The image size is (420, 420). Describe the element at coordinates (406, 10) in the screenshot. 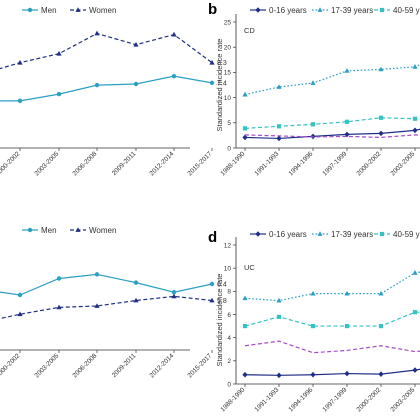

I see `legend-label: 40-59 years` at that location.